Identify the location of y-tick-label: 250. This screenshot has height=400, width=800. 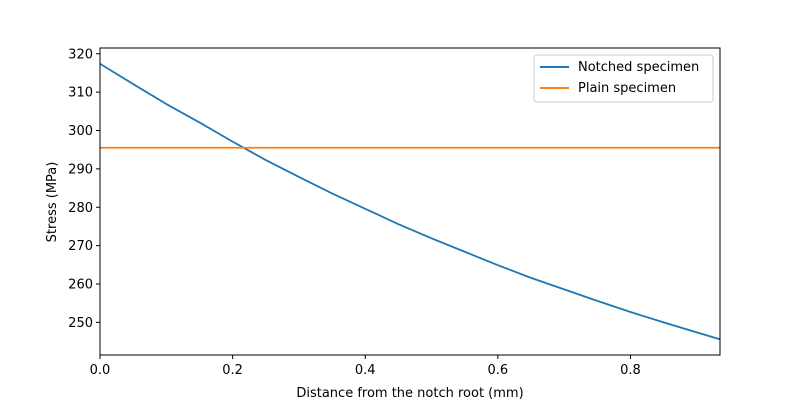
(80, 323).